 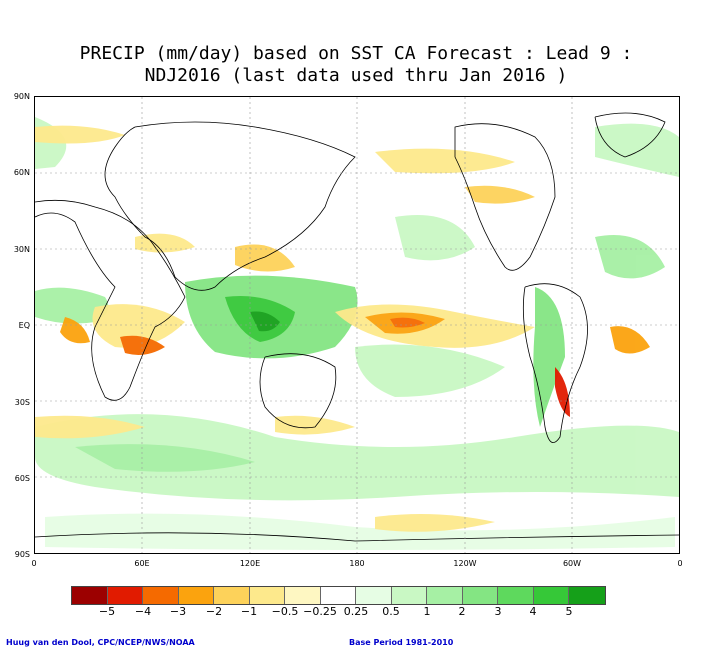 I want to click on lat-label-60s: 60S, so click(x=22, y=478).